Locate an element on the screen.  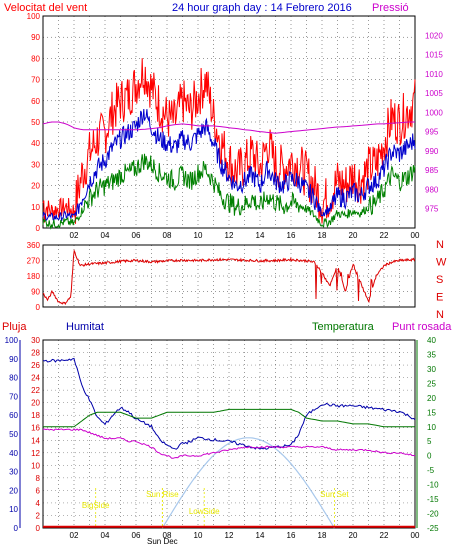
direction-series-line is located at coordinates (229, 277).